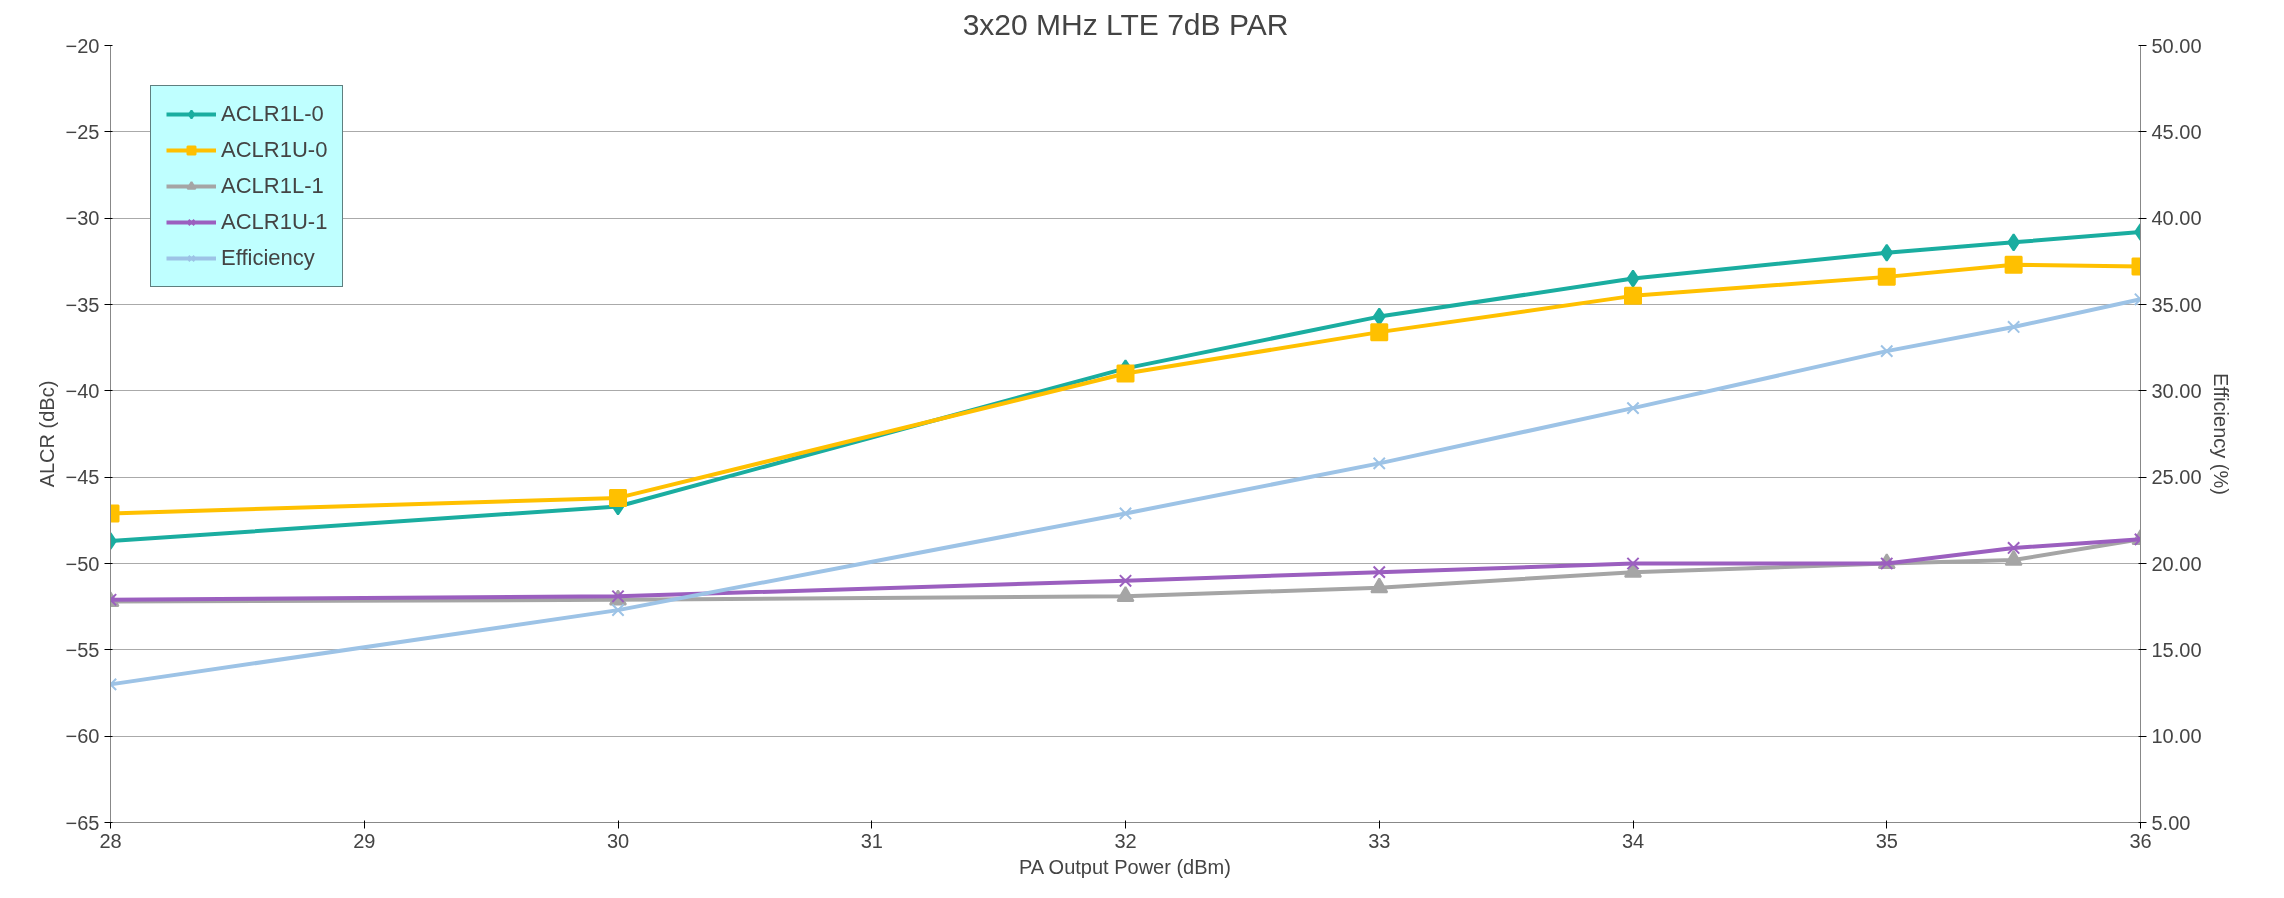  What do you see at coordinates (2140, 840) in the screenshot?
I see `x-tick-label: 36` at bounding box center [2140, 840].